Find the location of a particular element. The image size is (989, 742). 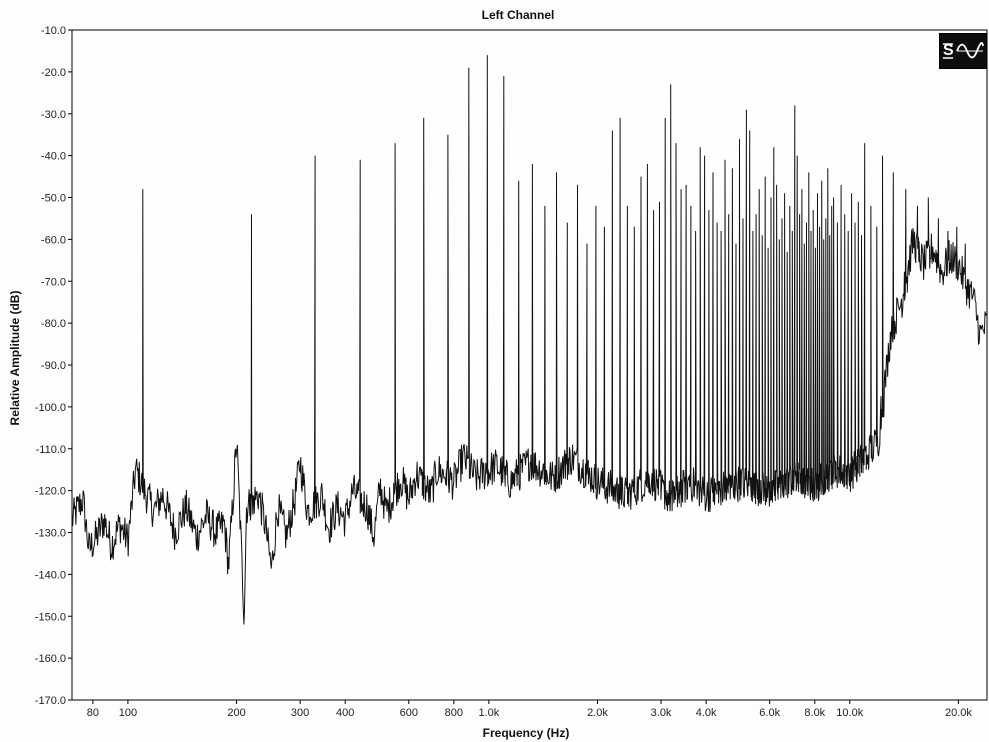

x-tick-label: 10.0k is located at coordinates (849, 713).